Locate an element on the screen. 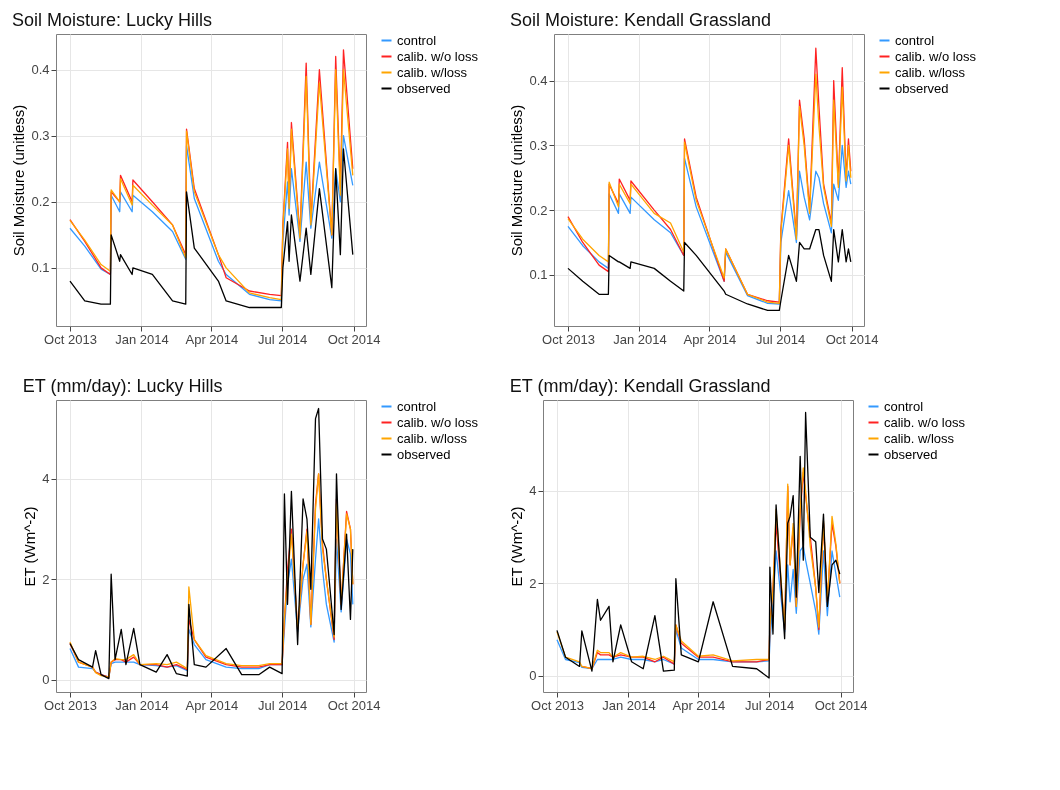 Image resolution: width=1060 pixels, height=790 pixels. chart-title: Soil Moisture: Lucky Hills is located at coordinates (111, 20).